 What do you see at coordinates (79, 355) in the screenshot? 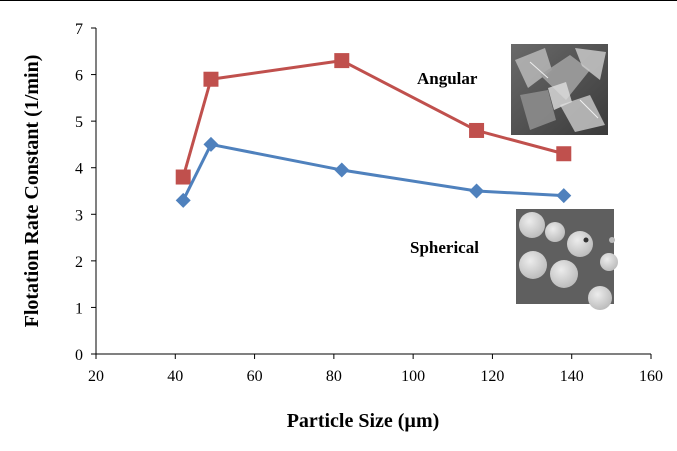
I see `y-tick-label: 0` at bounding box center [79, 355].